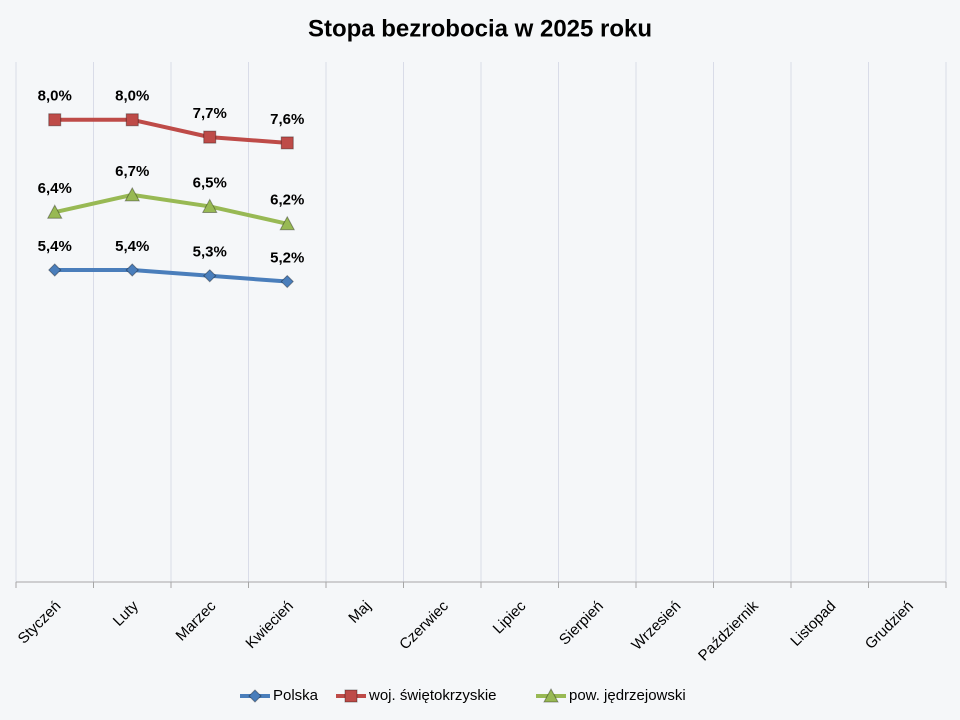 The image size is (960, 720). I want to click on x-tick-label: Listopad, so click(813, 624).